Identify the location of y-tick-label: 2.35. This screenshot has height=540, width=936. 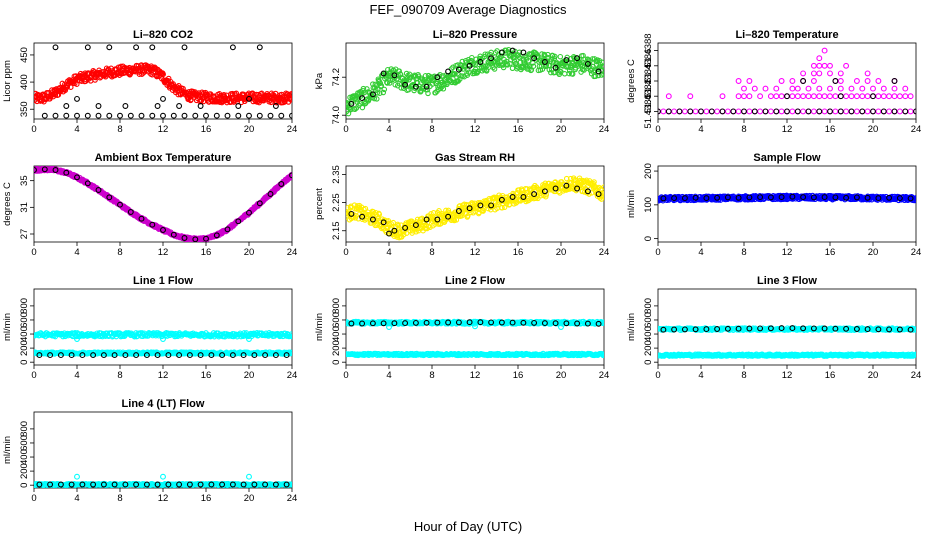
(336, 174).